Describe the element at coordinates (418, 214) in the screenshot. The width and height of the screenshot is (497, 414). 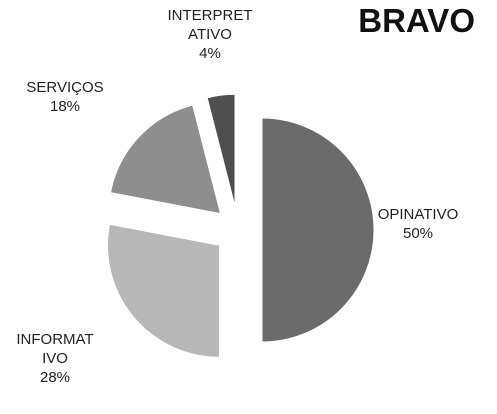
I see `slice-label: OPINATIVO` at that location.